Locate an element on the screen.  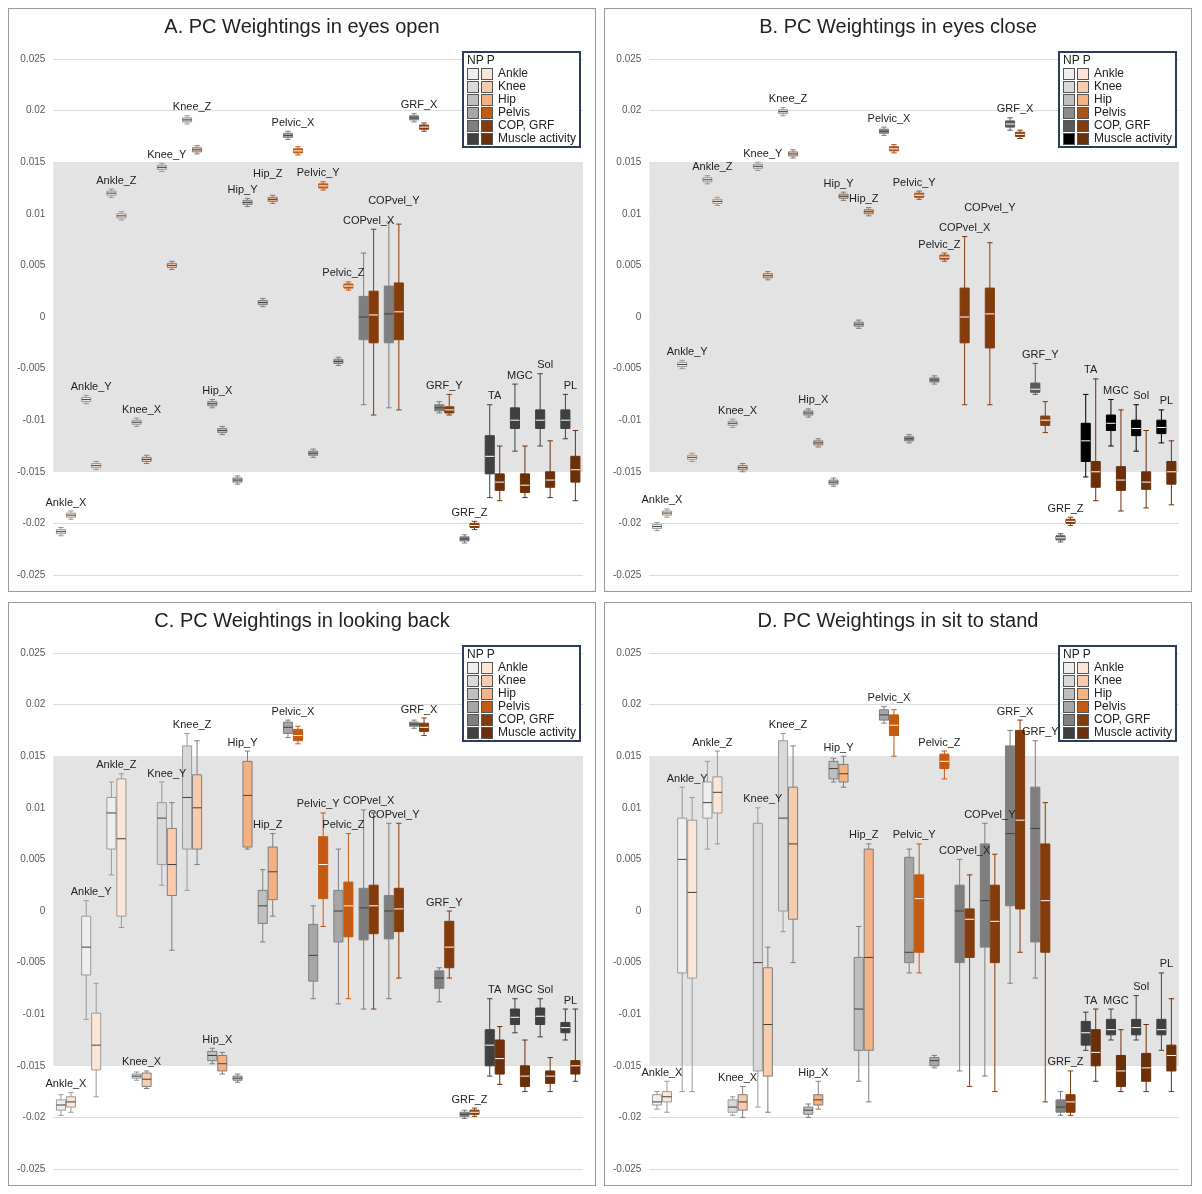
legend-label: Hip is located at coordinates (1102, 99).